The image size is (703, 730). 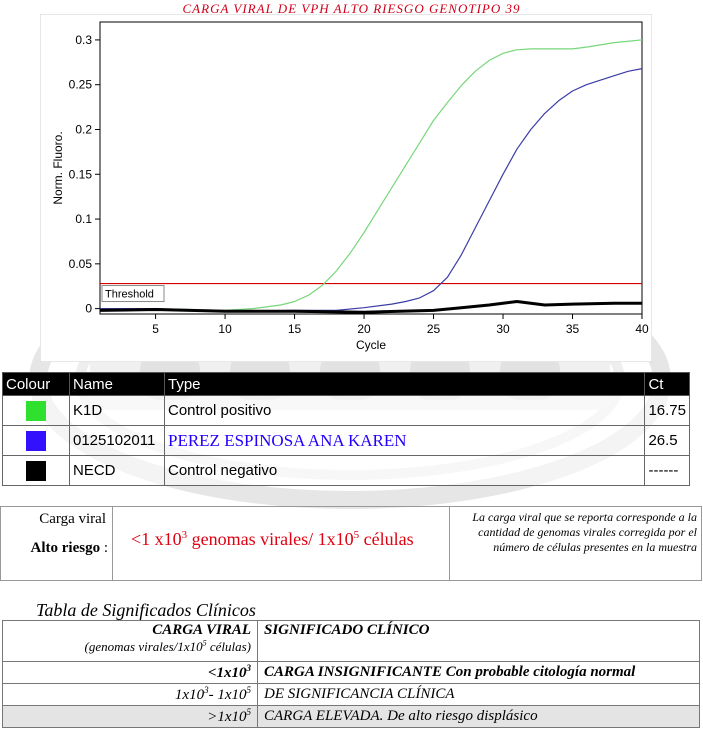 What do you see at coordinates (225, 329) in the screenshot?
I see `x-tick-label: 10` at bounding box center [225, 329].